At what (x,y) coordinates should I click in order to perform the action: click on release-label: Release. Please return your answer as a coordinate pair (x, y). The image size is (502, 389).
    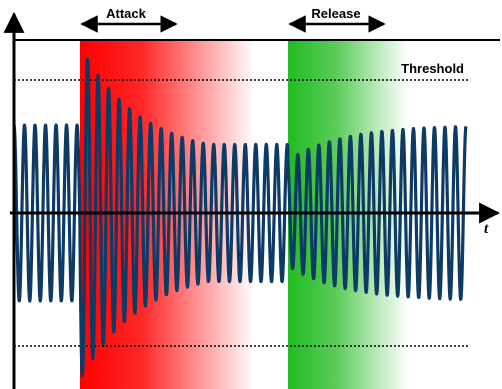
    Looking at the image, I should click on (335, 13).